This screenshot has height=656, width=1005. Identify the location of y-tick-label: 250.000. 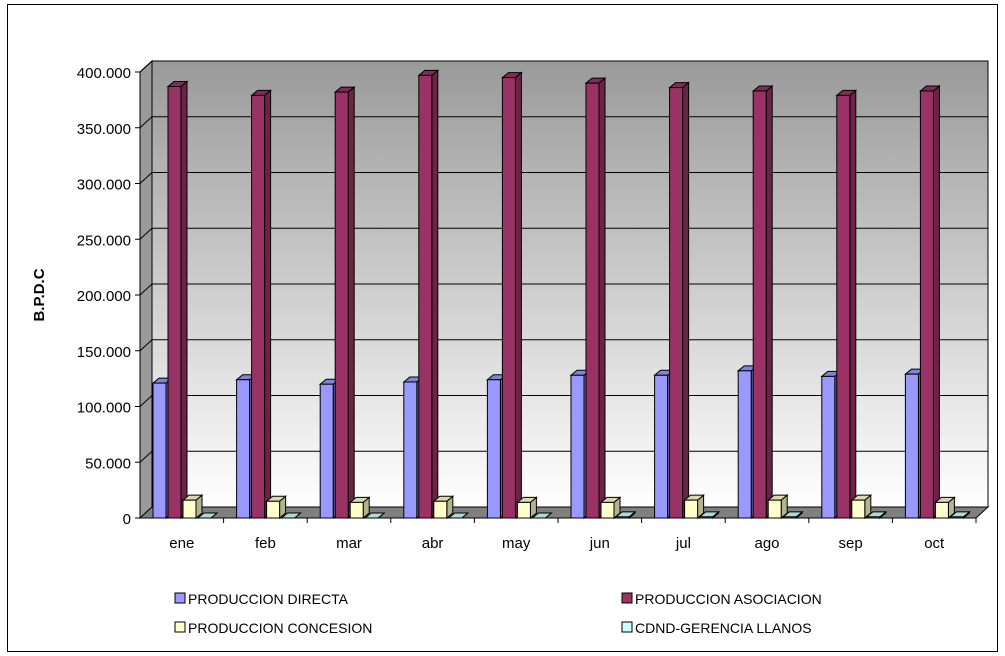
(104, 240).